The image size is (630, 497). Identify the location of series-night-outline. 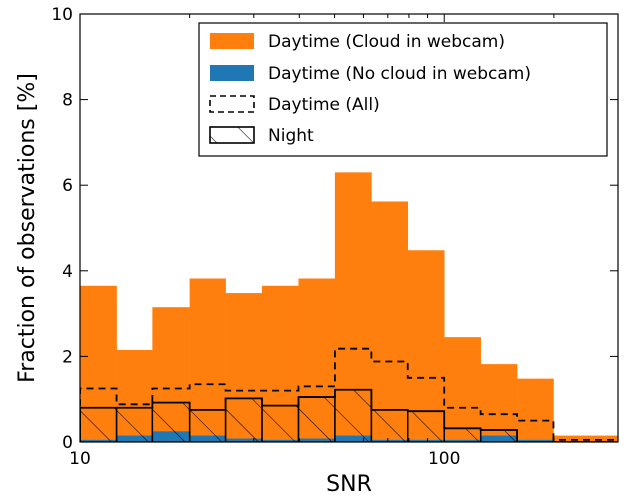
(349, 415).